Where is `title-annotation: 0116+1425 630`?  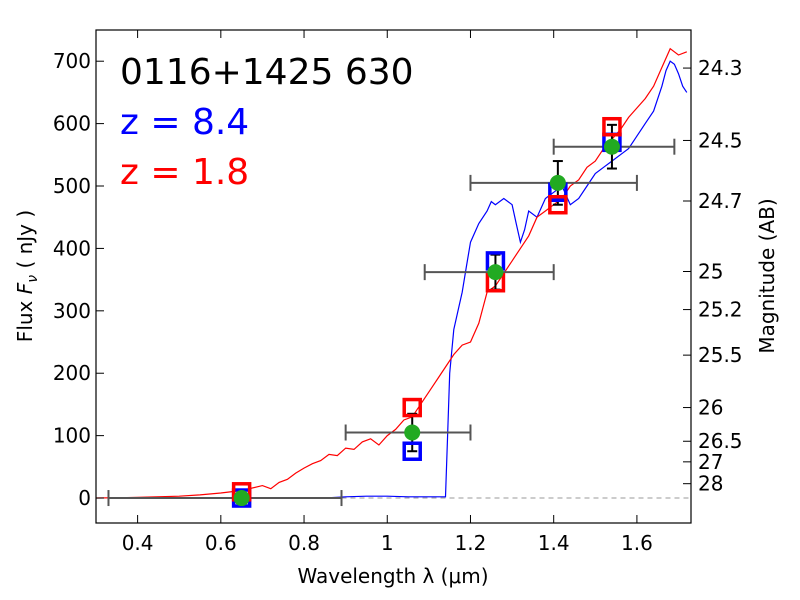
title-annotation: 0116+1425 630 is located at coordinates (267, 72).